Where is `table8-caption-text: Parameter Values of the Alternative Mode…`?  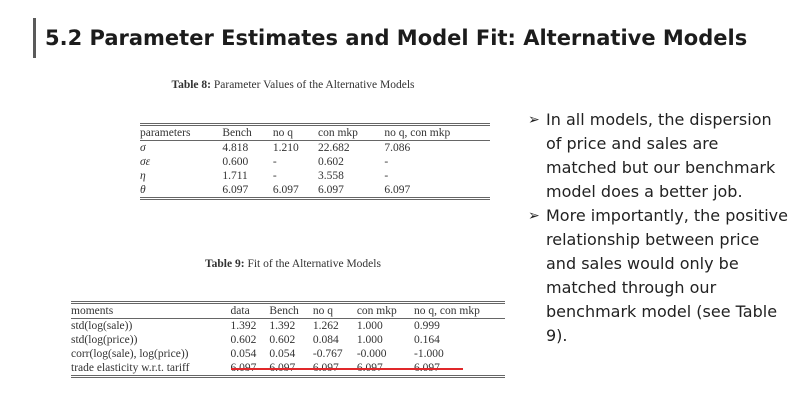
table8-caption-text: Parameter Values of the Alternative Mode… is located at coordinates (314, 85).